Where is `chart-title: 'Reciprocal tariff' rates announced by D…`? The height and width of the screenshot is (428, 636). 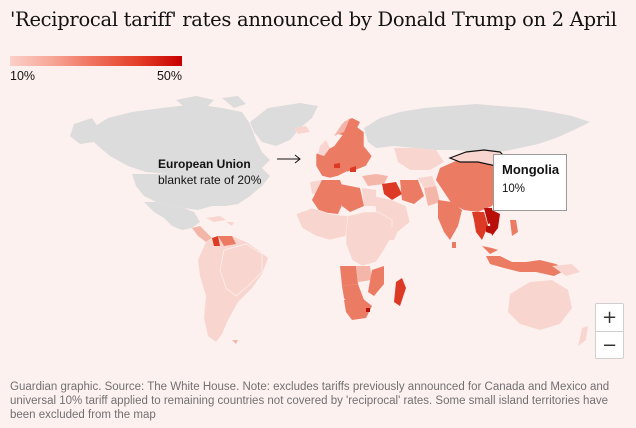
chart-title: 'Reciprocal tariff' rates announced by D… is located at coordinates (313, 19).